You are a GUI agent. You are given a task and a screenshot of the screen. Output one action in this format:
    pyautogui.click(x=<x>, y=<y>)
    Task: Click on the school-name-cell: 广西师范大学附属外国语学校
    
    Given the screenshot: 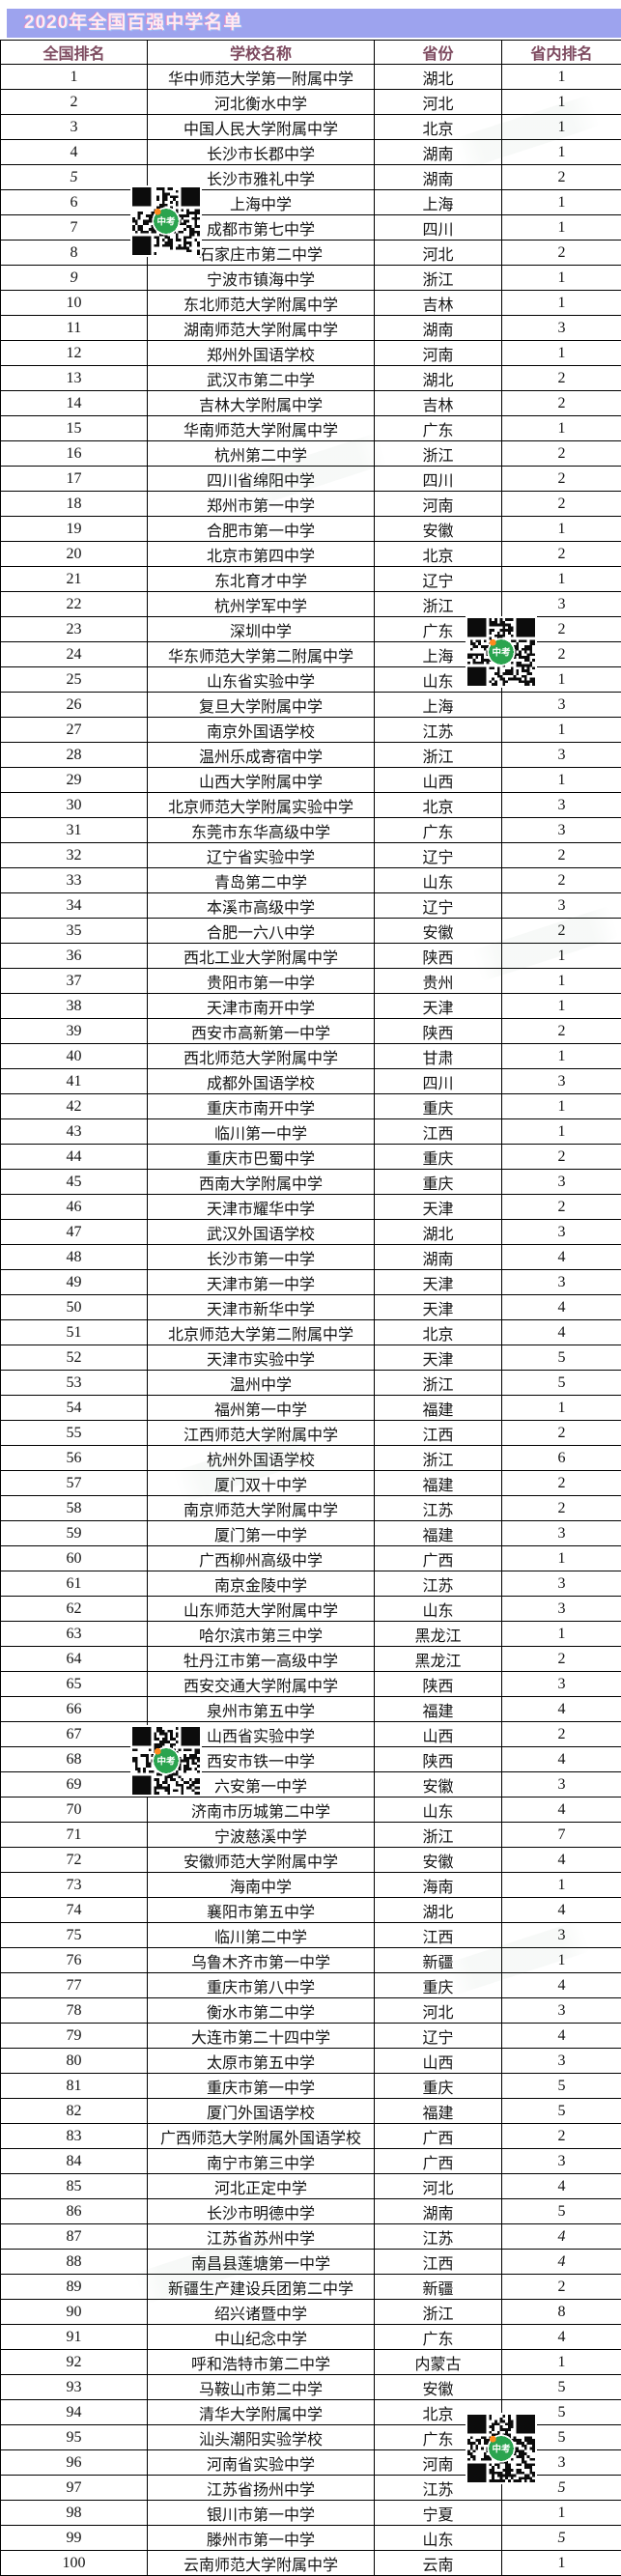 What is the action you would take?
    pyautogui.click(x=261, y=2136)
    